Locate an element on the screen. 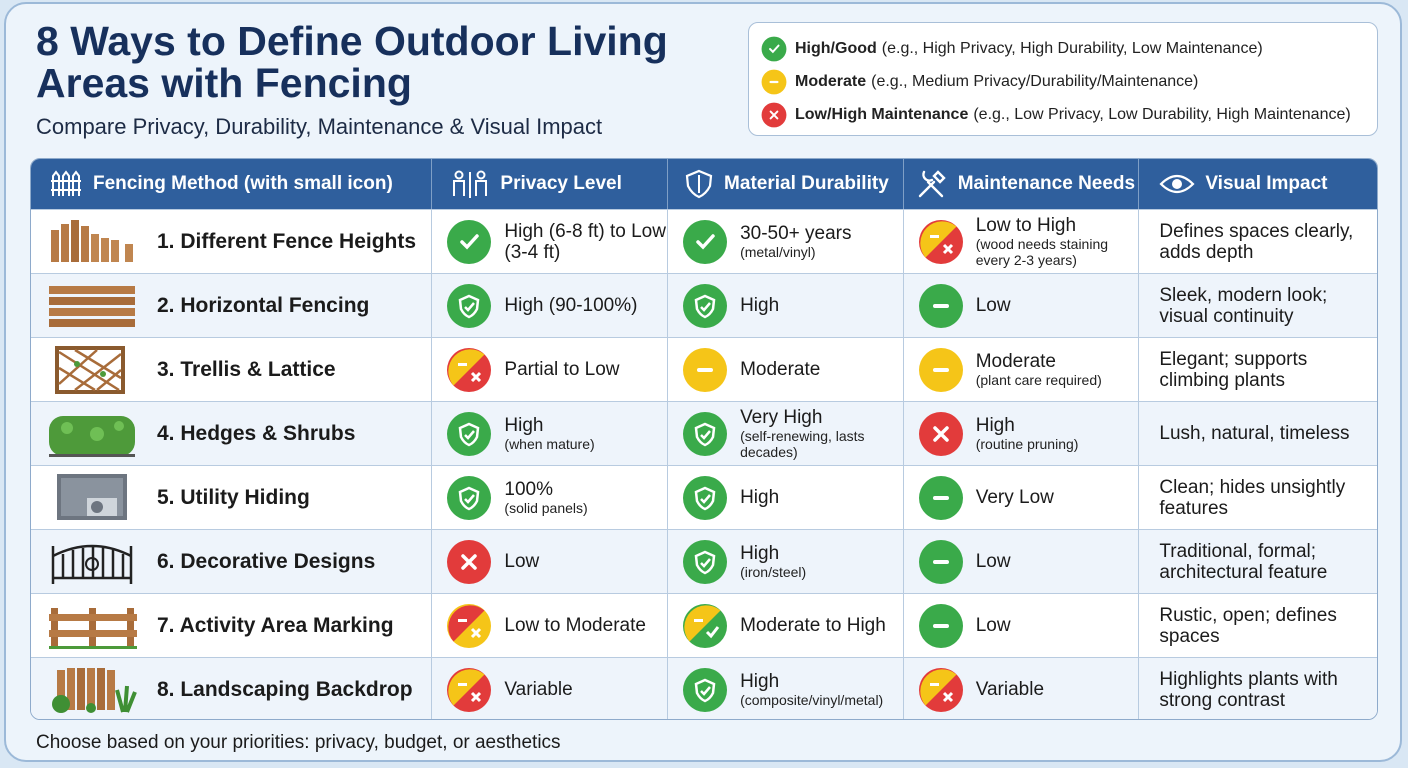 The height and width of the screenshot is (768, 1408). maintenance-cell: Very Low is located at coordinates (1022, 497).